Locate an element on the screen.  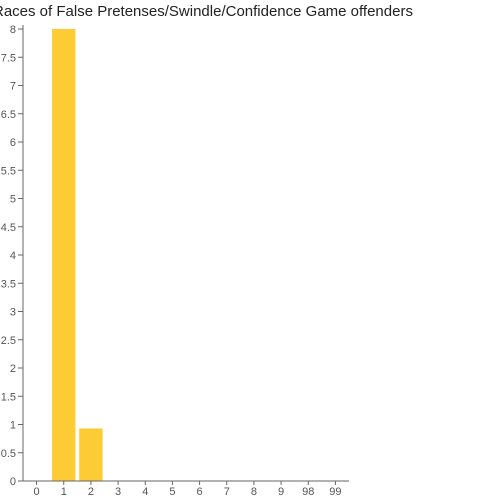
x-tick-label: 8 is located at coordinates (254, 492).